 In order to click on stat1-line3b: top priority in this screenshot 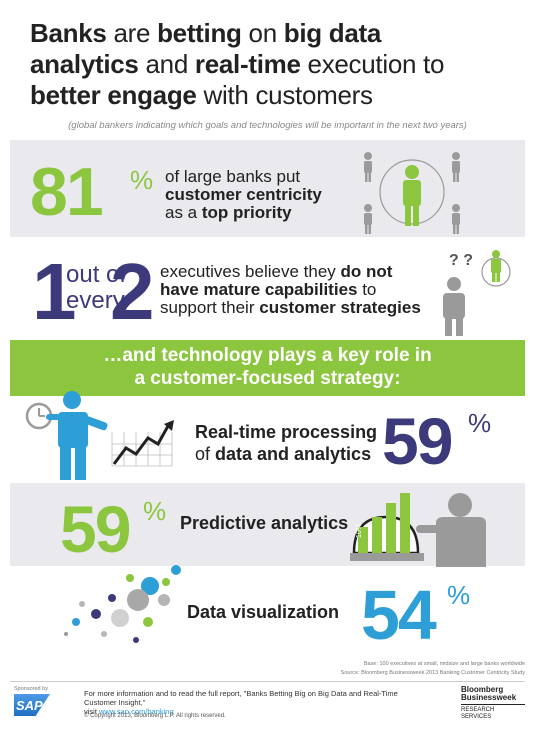, I will do `click(246, 212)`.